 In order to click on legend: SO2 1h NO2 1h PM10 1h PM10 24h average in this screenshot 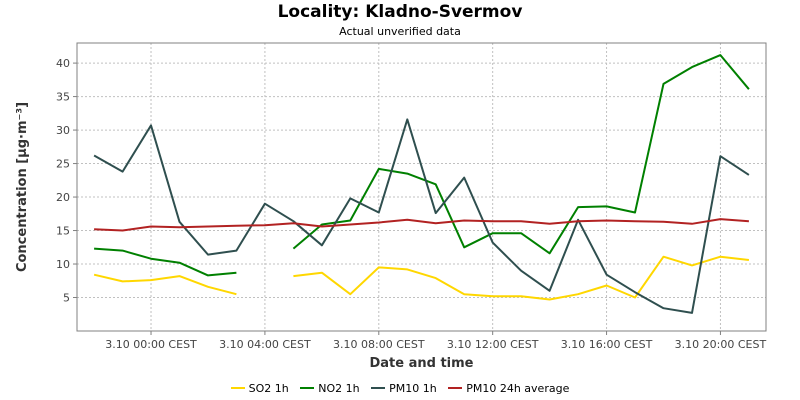, I will do `click(400, 388)`.